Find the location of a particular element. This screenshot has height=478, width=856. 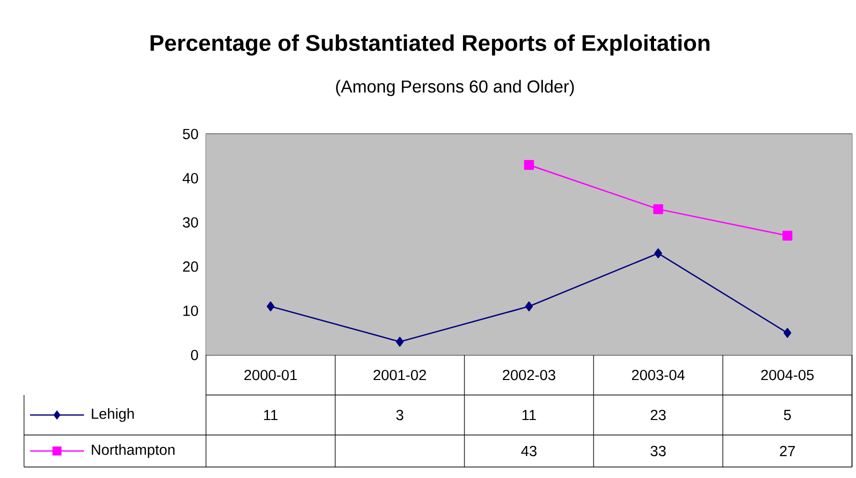

data-label: 3 is located at coordinates (400, 415).